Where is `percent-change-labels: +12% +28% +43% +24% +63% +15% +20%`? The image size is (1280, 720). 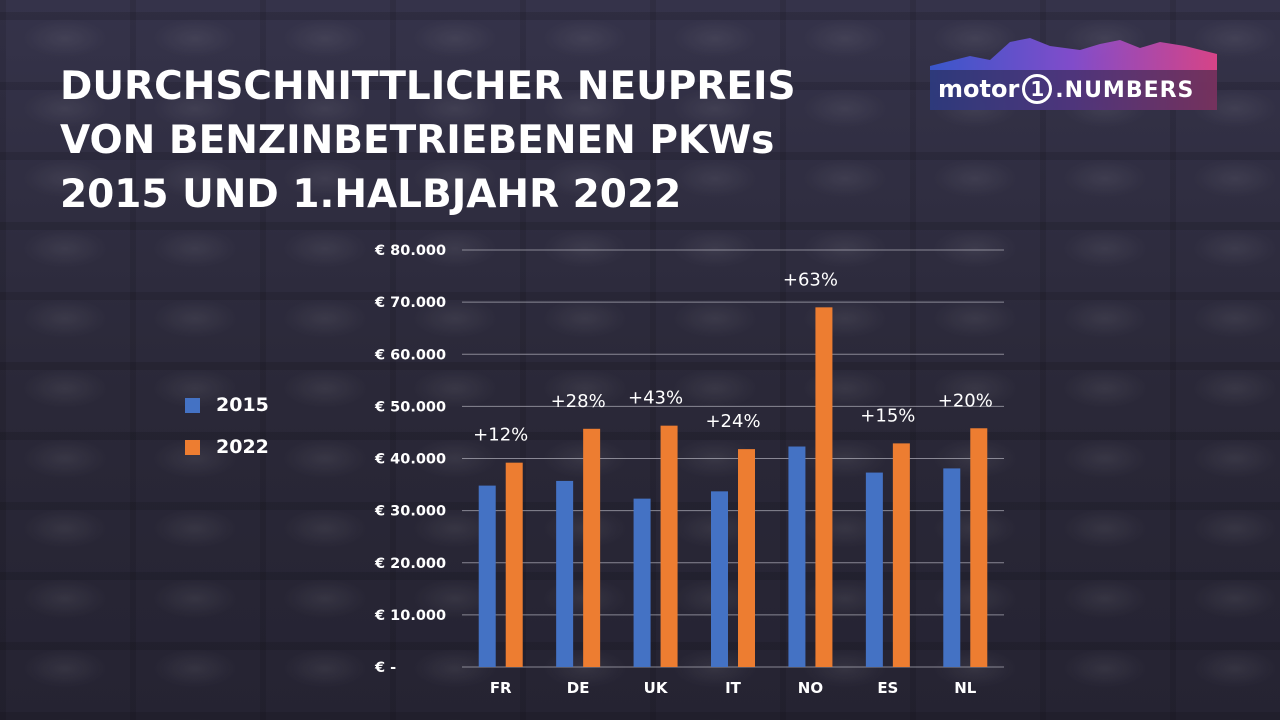
percent-change-labels: +12% +28% +43% +24% +63% +15% +20% is located at coordinates (733, 357).